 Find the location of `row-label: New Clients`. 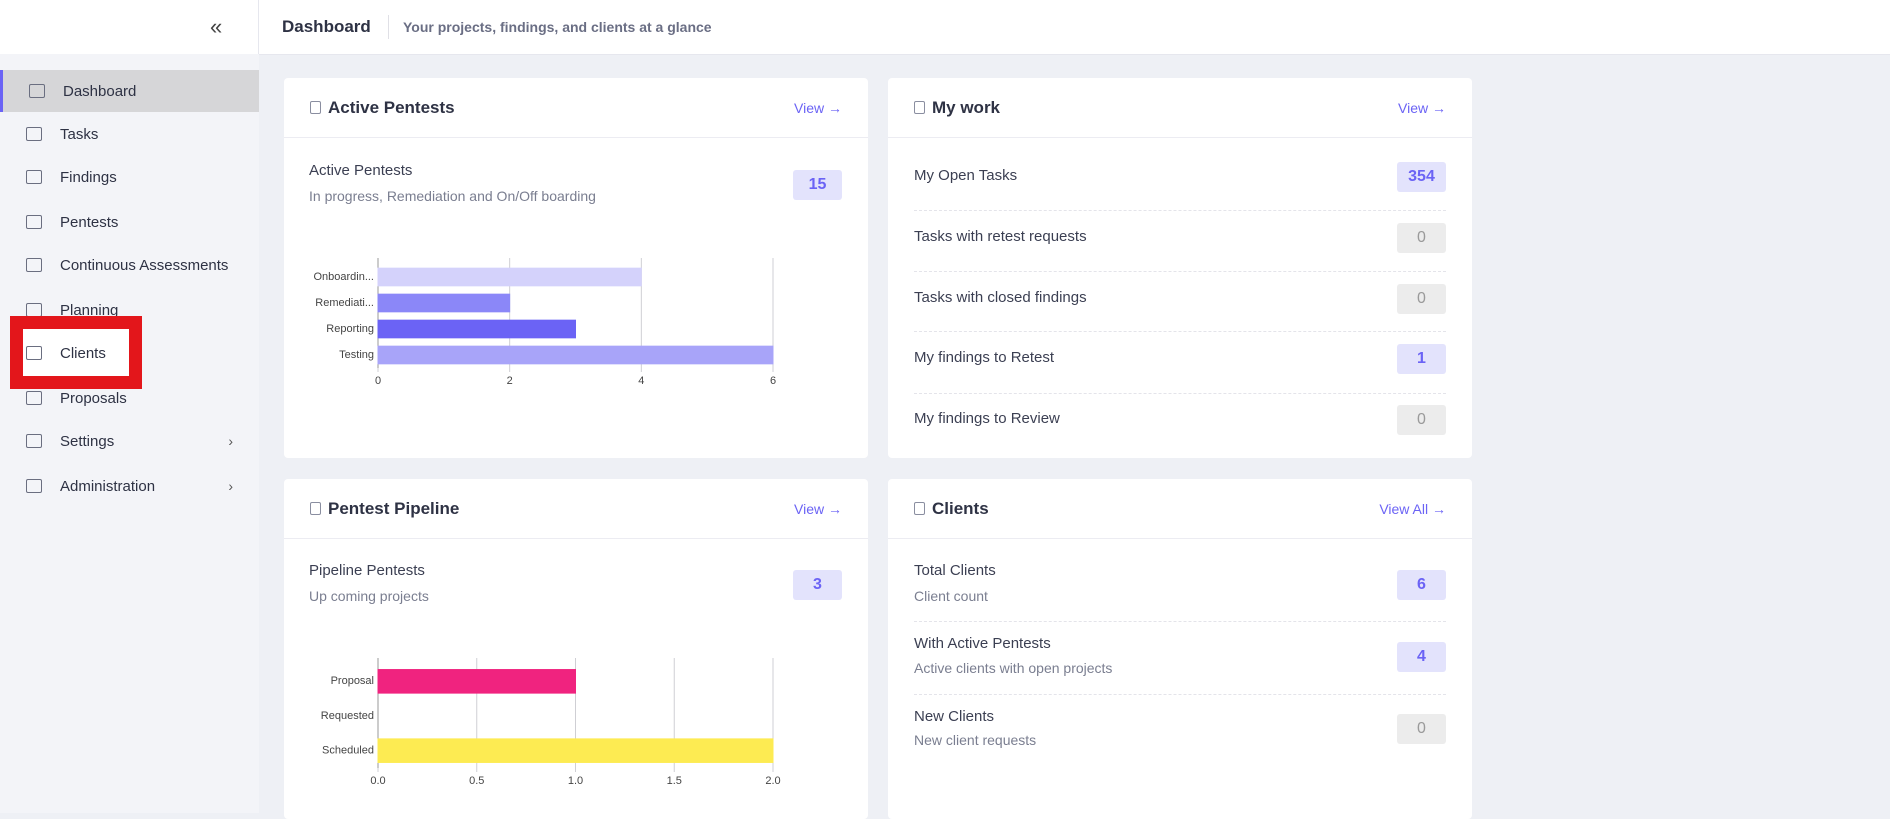

row-label: New Clients is located at coordinates (954, 716).